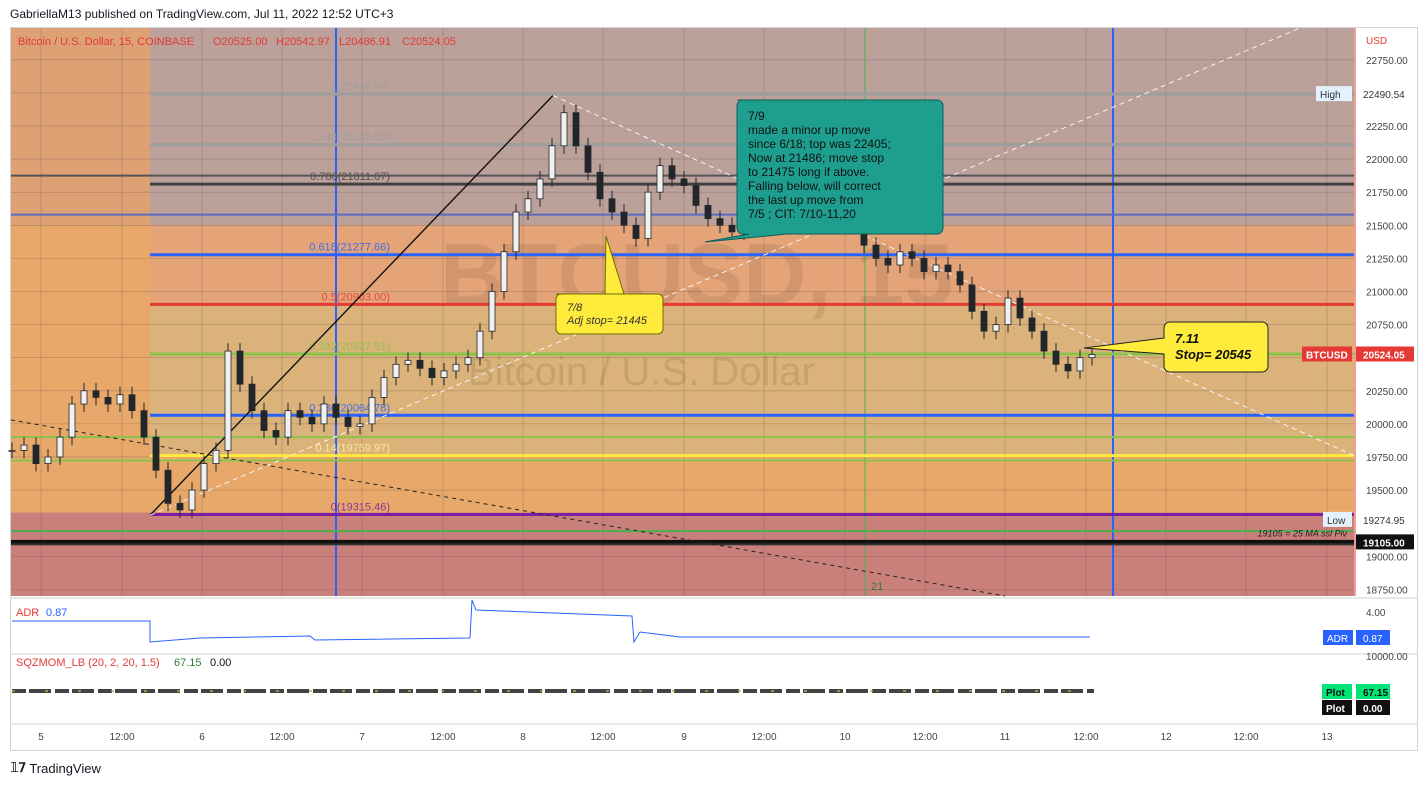  Describe the element at coordinates (1336, 521) in the screenshot. I see `price-tag-label: Low` at that location.